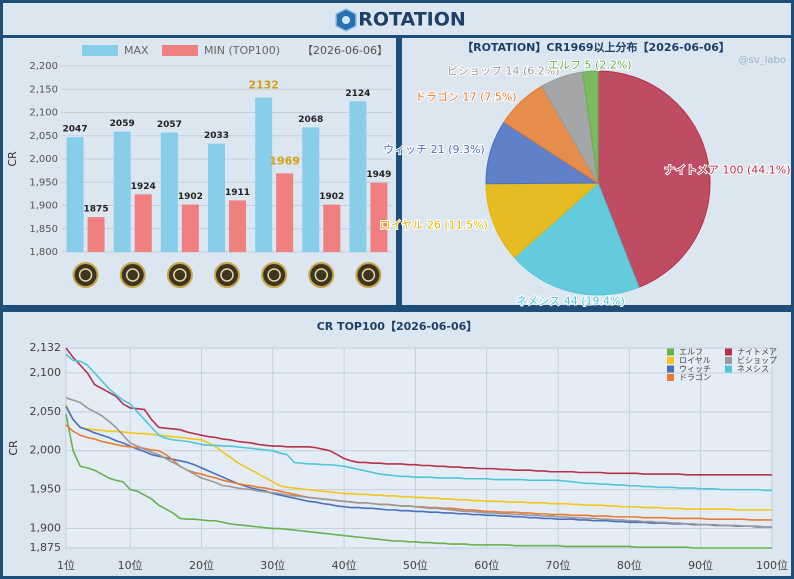  Describe the element at coordinates (757, 360) in the screenshot. I see `legend-label: ビショップ` at that location.